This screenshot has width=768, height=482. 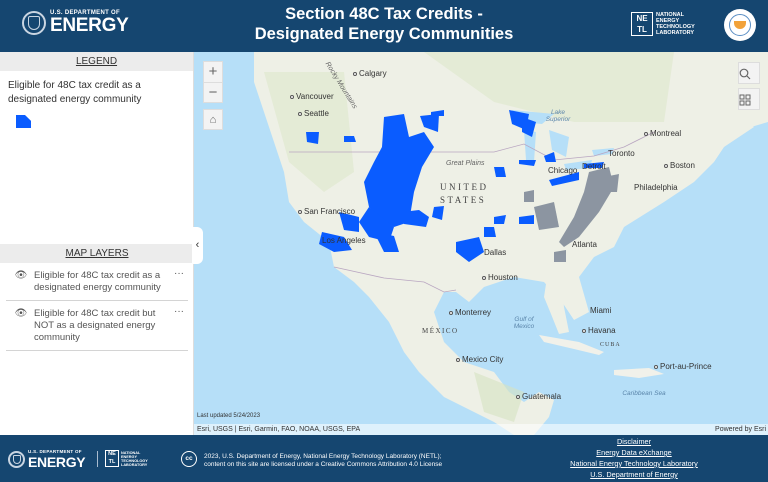 I want to click on map-label-boston: Boston, so click(x=679, y=165).